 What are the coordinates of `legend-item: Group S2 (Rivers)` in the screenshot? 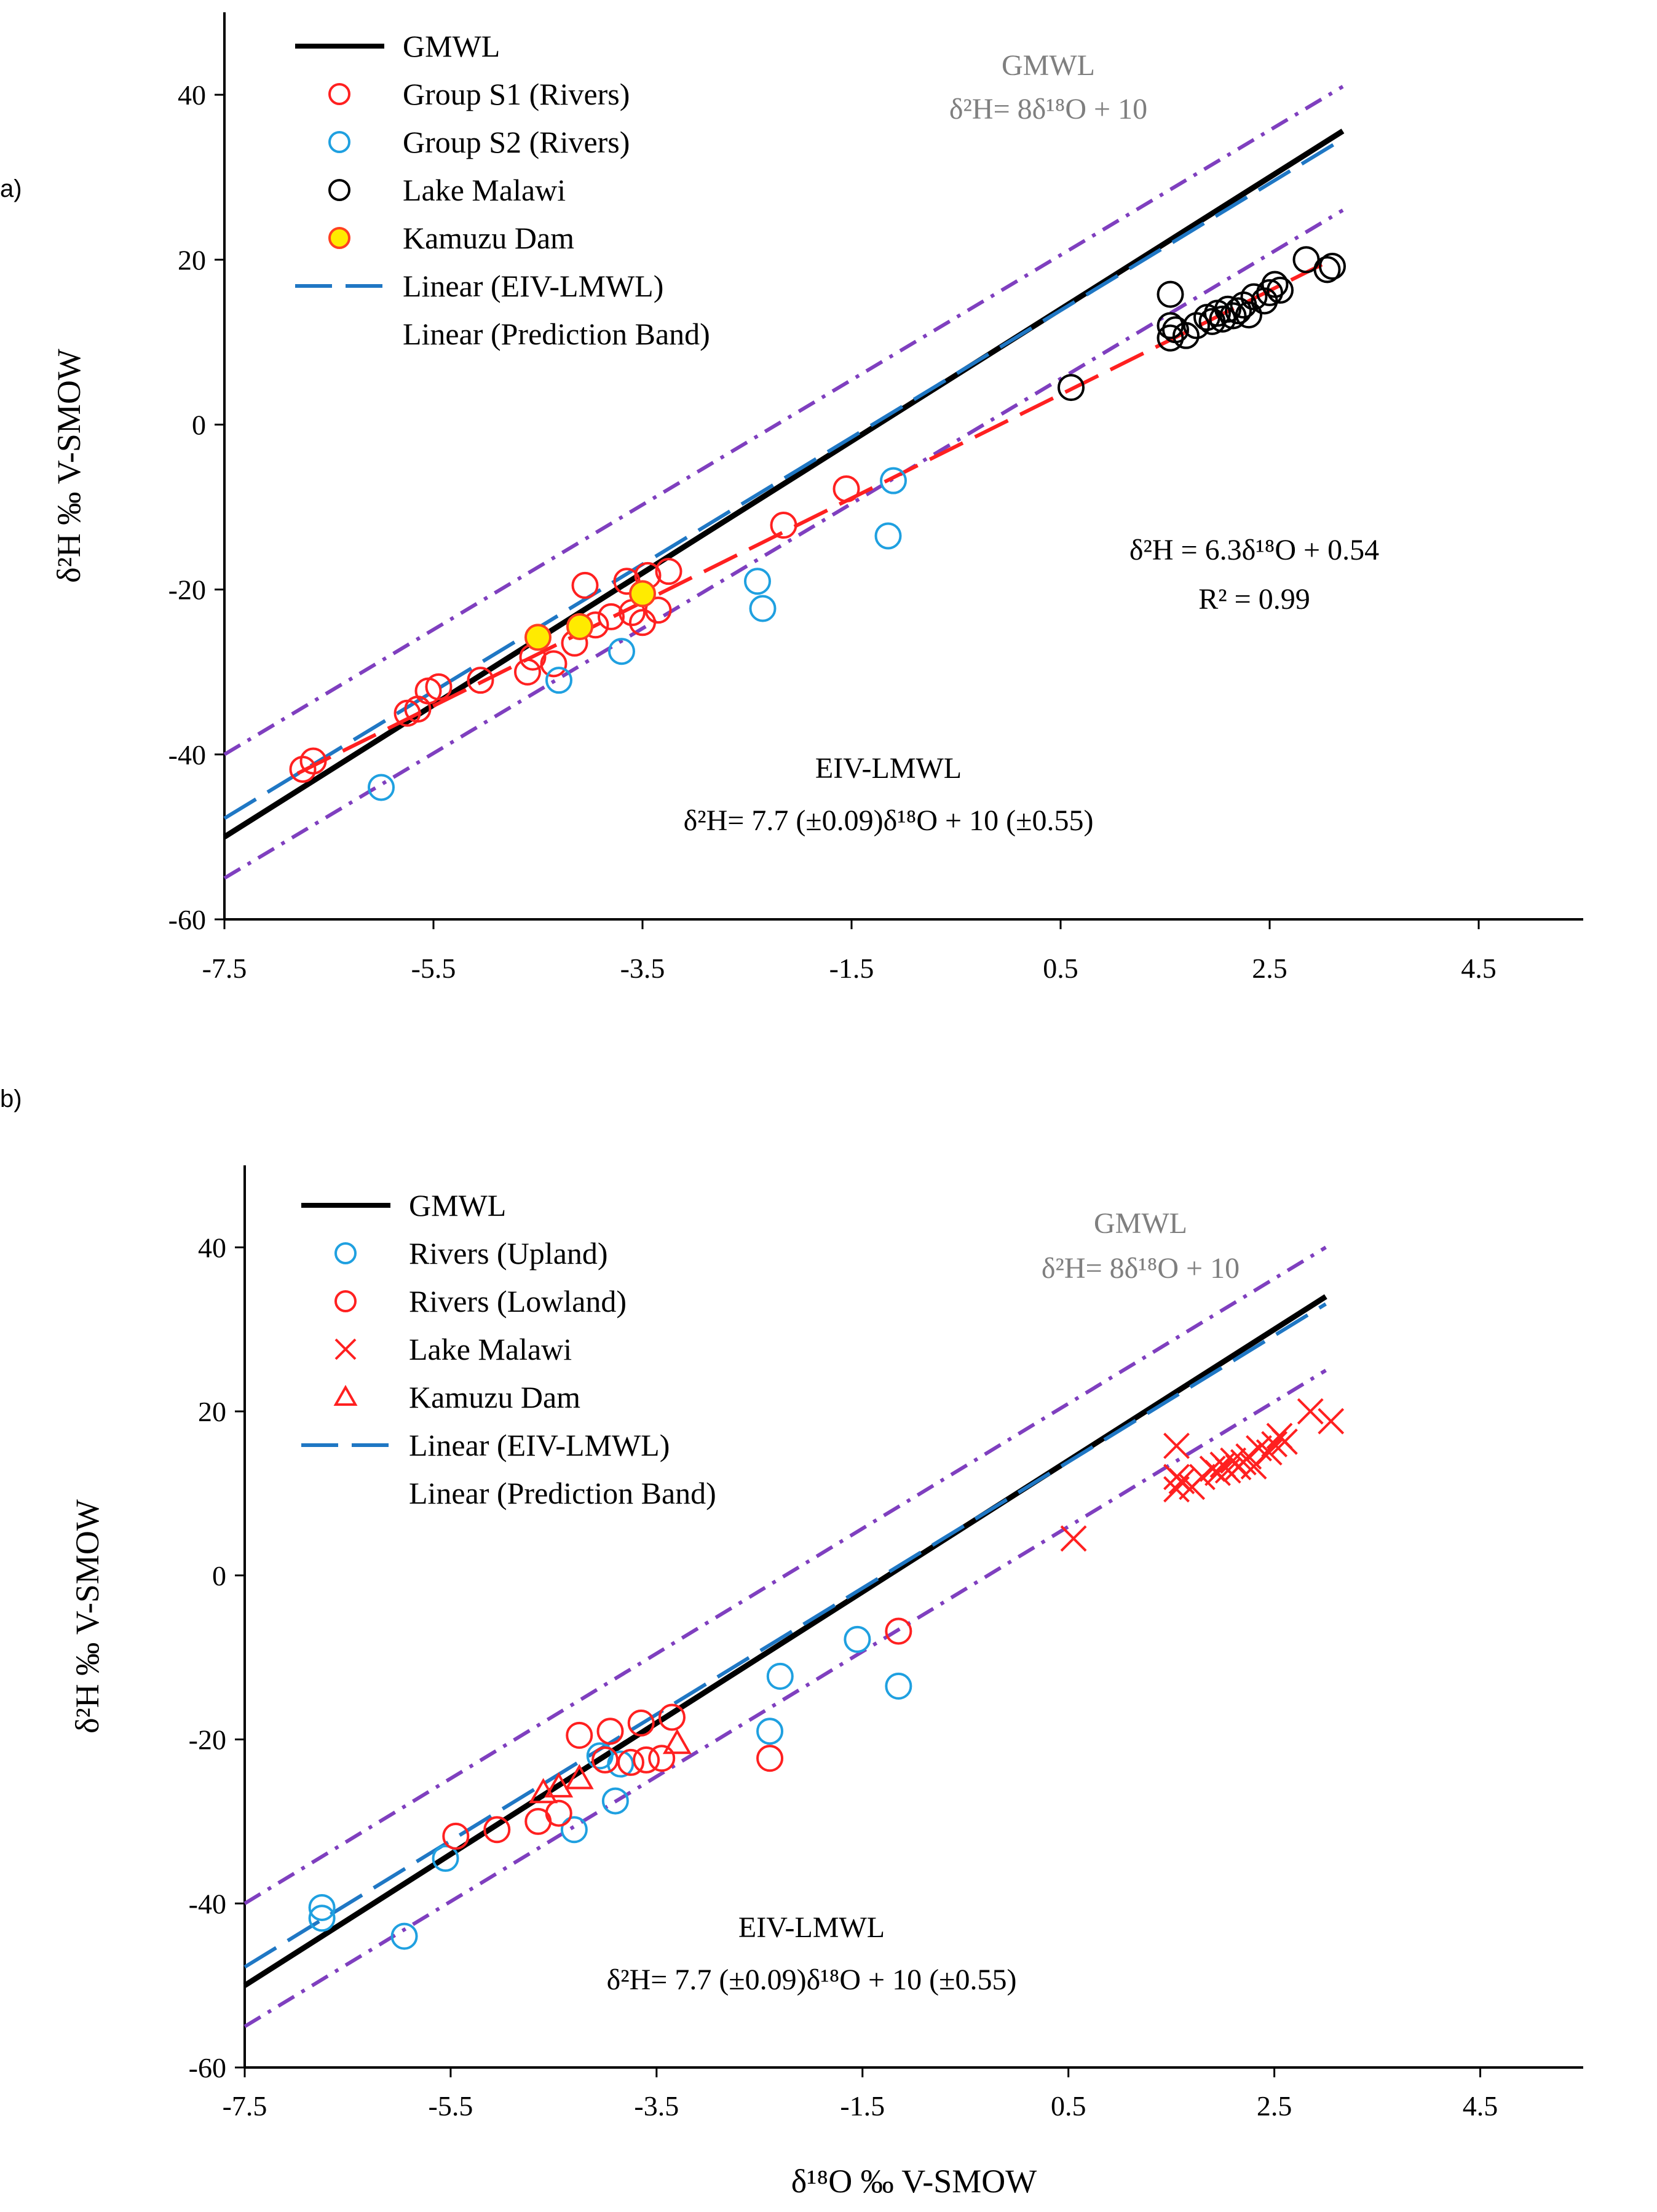 It's located at (479, 142).